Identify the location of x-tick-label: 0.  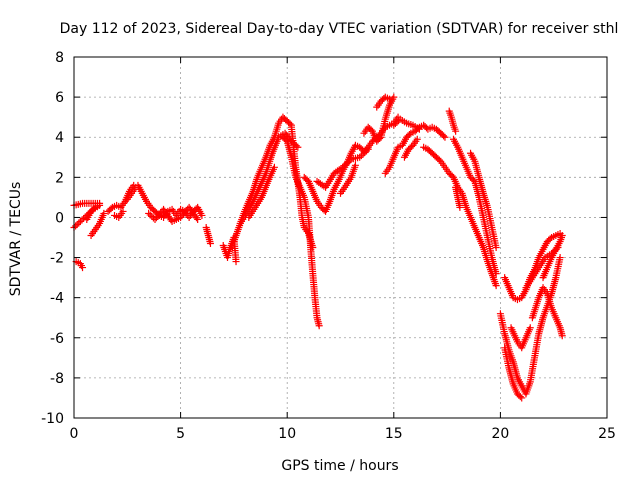
(74, 434).